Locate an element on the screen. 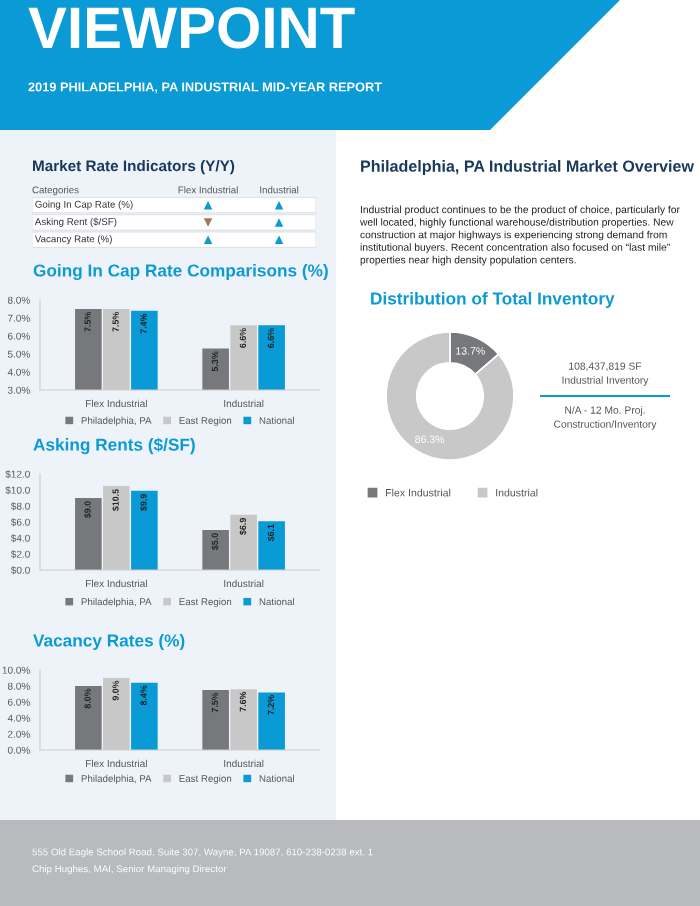  text: Philadelphia, PA Industrial Market Overview is located at coordinates (527, 168).